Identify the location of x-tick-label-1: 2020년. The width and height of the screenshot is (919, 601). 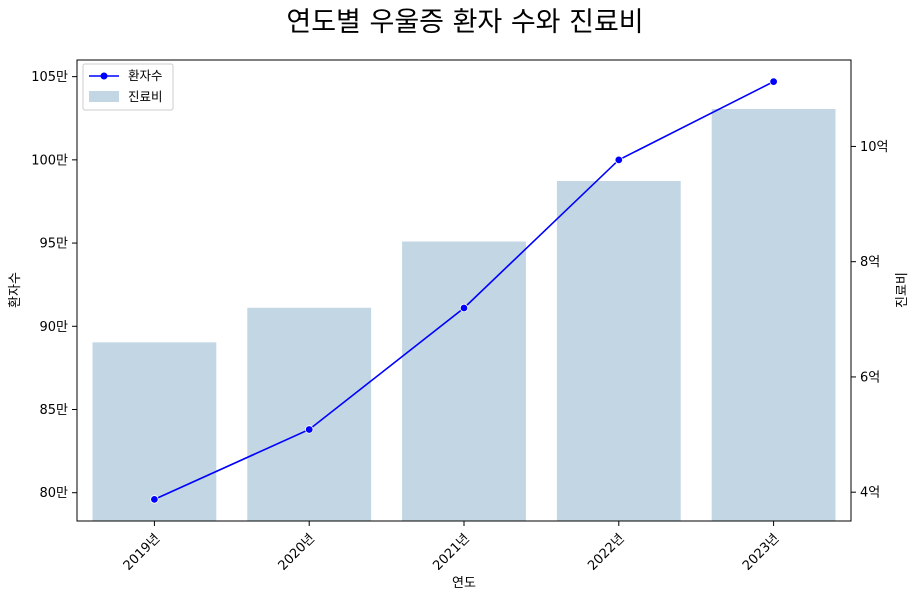
(297, 552).